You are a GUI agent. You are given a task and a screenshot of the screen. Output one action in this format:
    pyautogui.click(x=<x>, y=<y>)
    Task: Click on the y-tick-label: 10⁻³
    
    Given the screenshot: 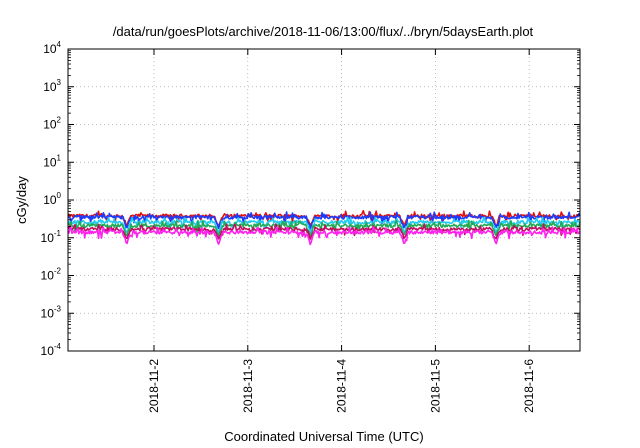 What is the action you would take?
    pyautogui.click(x=51, y=312)
    